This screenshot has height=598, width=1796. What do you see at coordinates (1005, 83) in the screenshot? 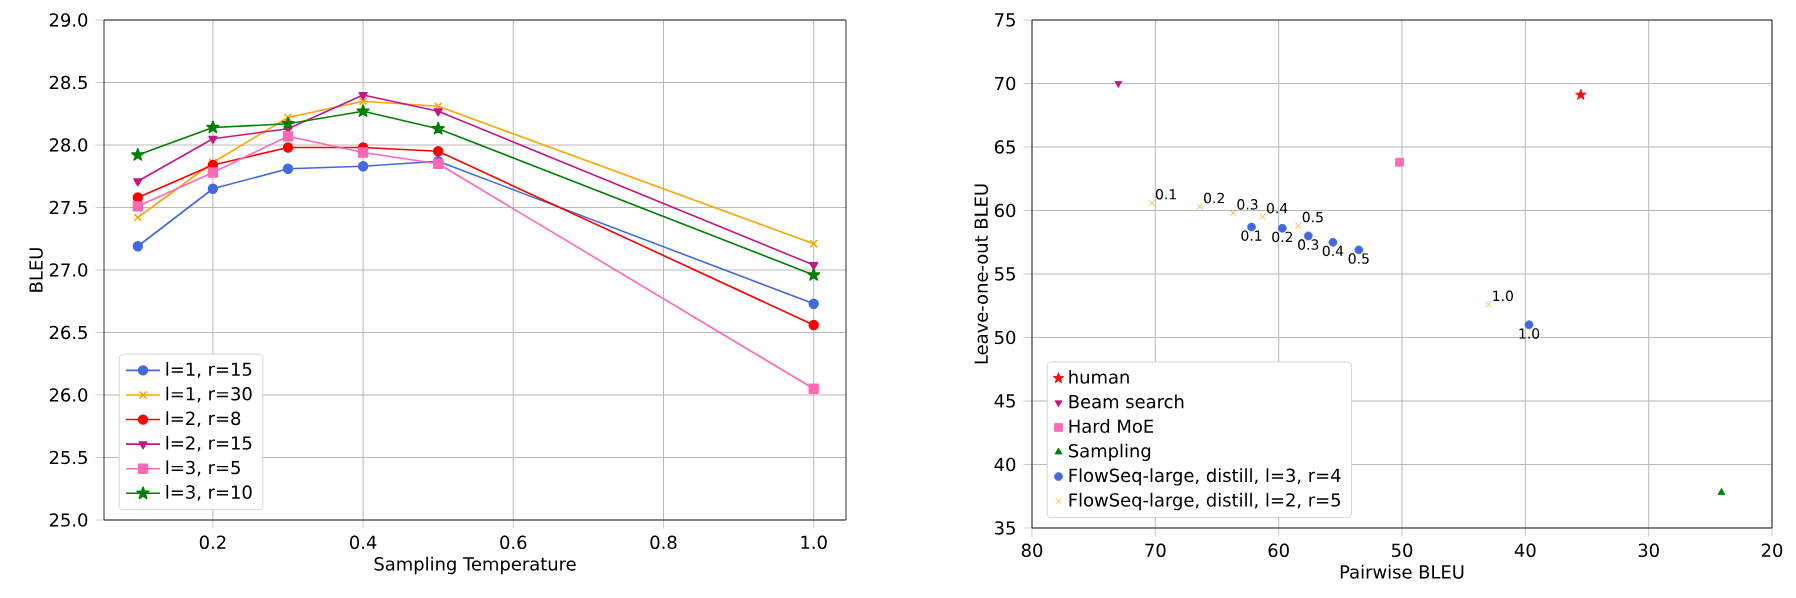
I see `y-tick-label: 70` at bounding box center [1005, 83].